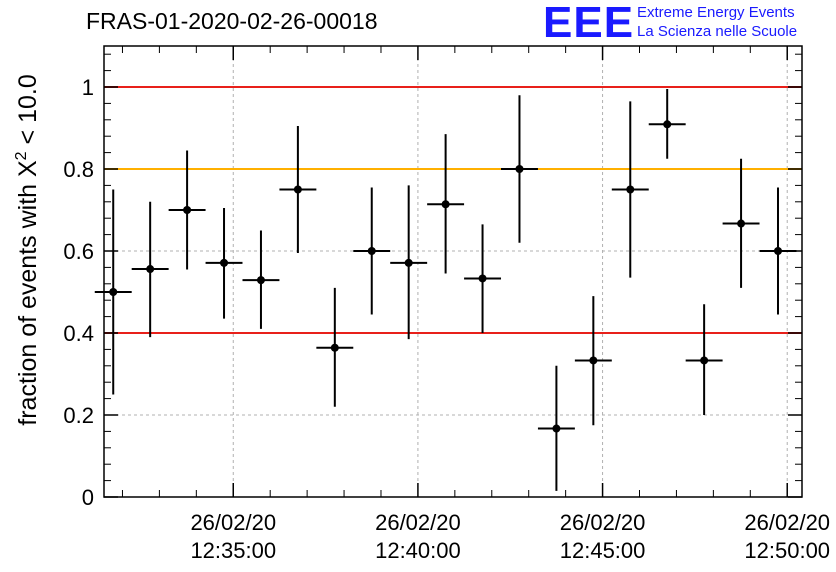 This screenshot has height=572, width=836. I want to click on x-tick-time: 12:50:00, so click(787, 550).